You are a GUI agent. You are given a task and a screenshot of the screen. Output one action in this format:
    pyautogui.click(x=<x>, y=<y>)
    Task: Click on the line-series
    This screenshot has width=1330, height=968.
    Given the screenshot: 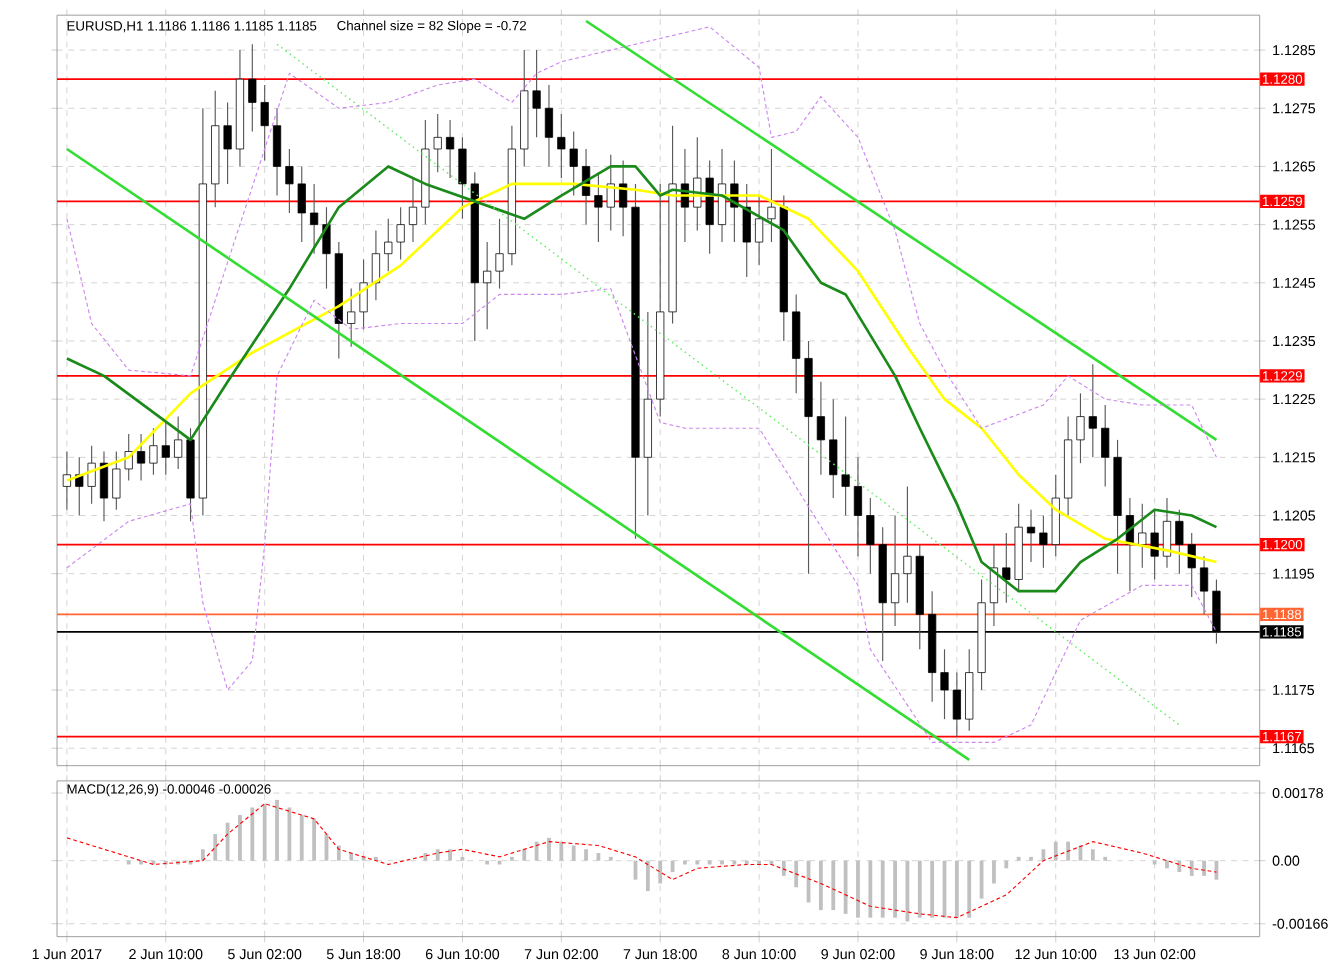 What is the action you would take?
    pyautogui.click(x=641, y=860)
    